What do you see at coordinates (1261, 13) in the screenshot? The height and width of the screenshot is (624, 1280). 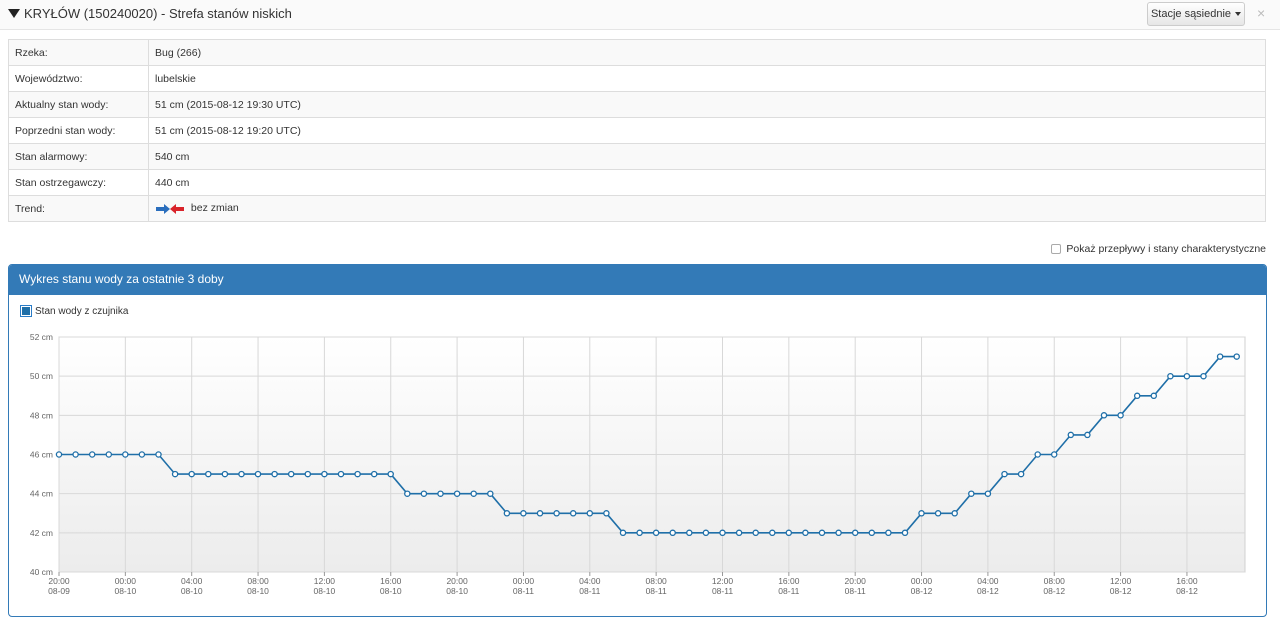 I see `close-icon: ×` at bounding box center [1261, 13].